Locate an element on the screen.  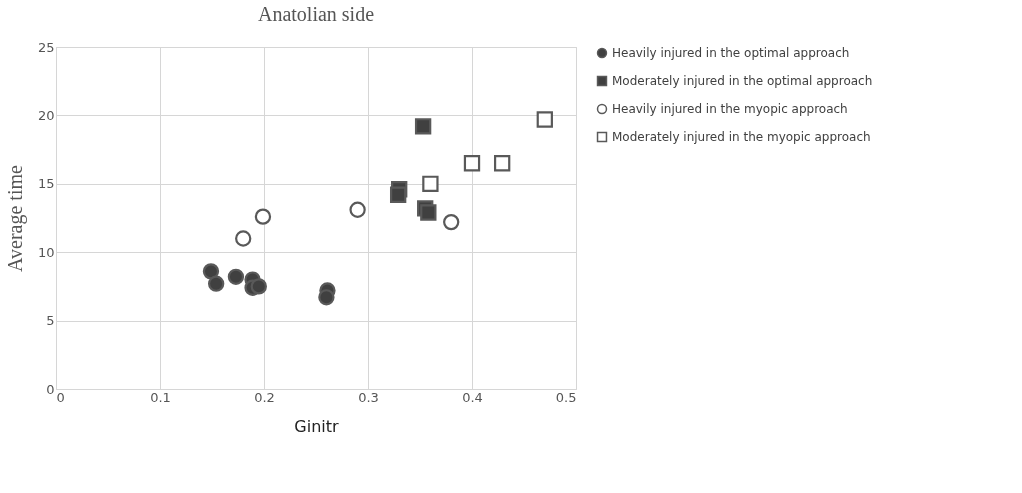
legend-label: Heavily injured in the optimal approach is located at coordinates (731, 53).